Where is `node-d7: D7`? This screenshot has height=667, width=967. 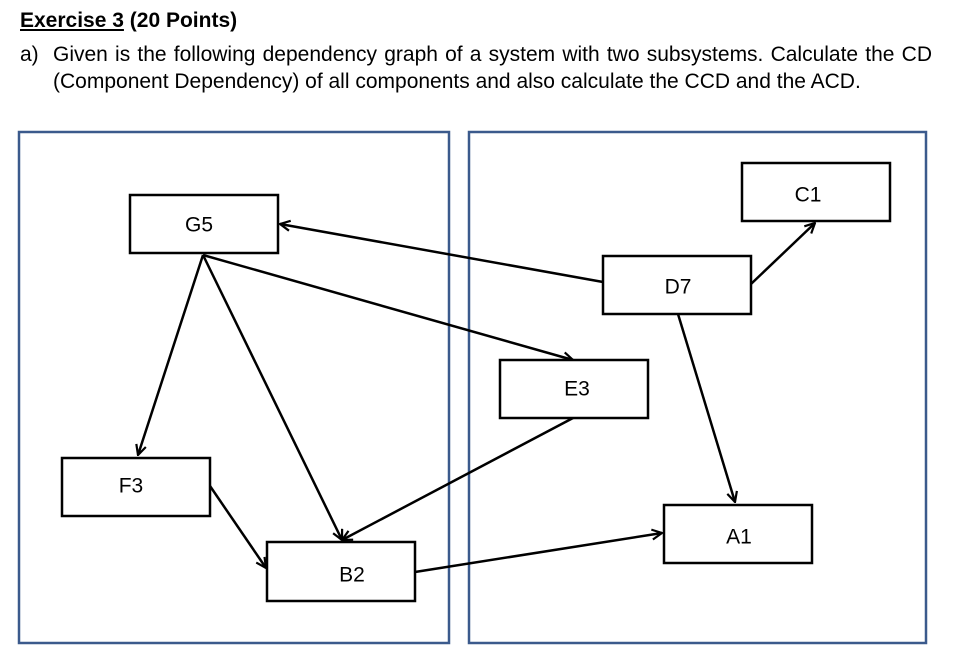 node-d7: D7 is located at coordinates (677, 285).